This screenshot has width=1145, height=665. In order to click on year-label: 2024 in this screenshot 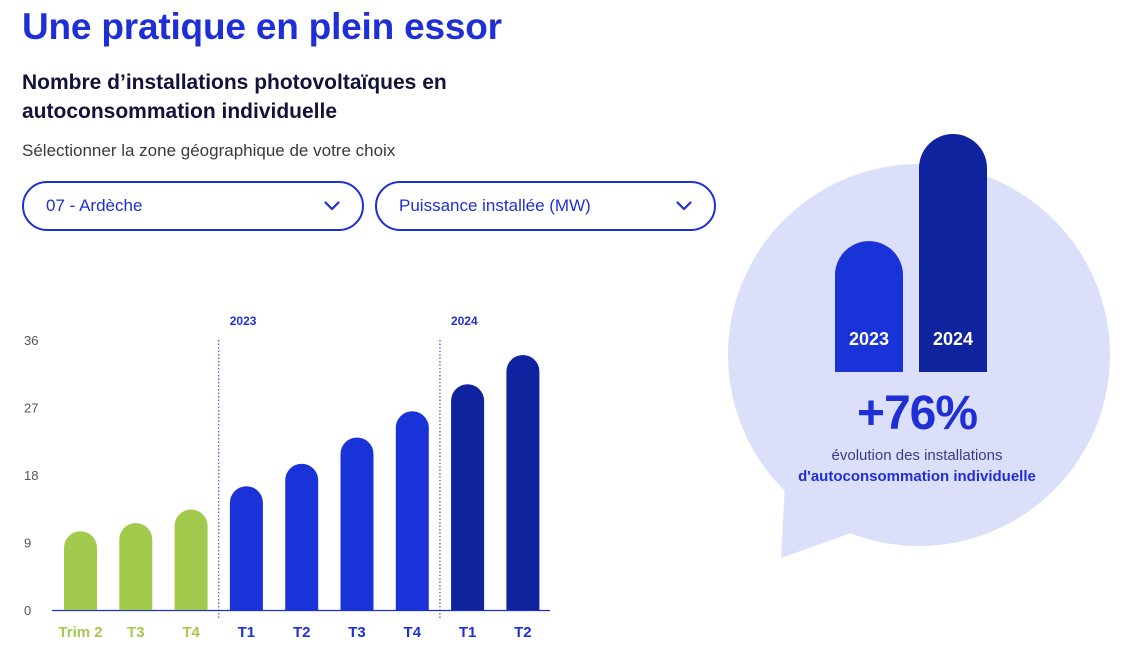, I will do `click(464, 321)`.